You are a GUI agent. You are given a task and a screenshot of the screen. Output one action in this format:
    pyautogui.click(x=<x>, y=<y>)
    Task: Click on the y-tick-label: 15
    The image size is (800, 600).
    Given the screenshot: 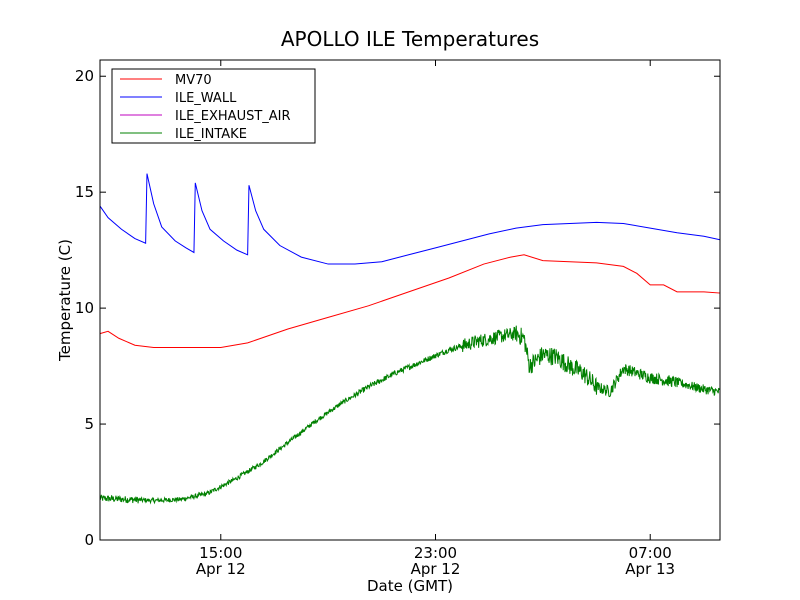 What is the action you would take?
    pyautogui.click(x=84, y=192)
    